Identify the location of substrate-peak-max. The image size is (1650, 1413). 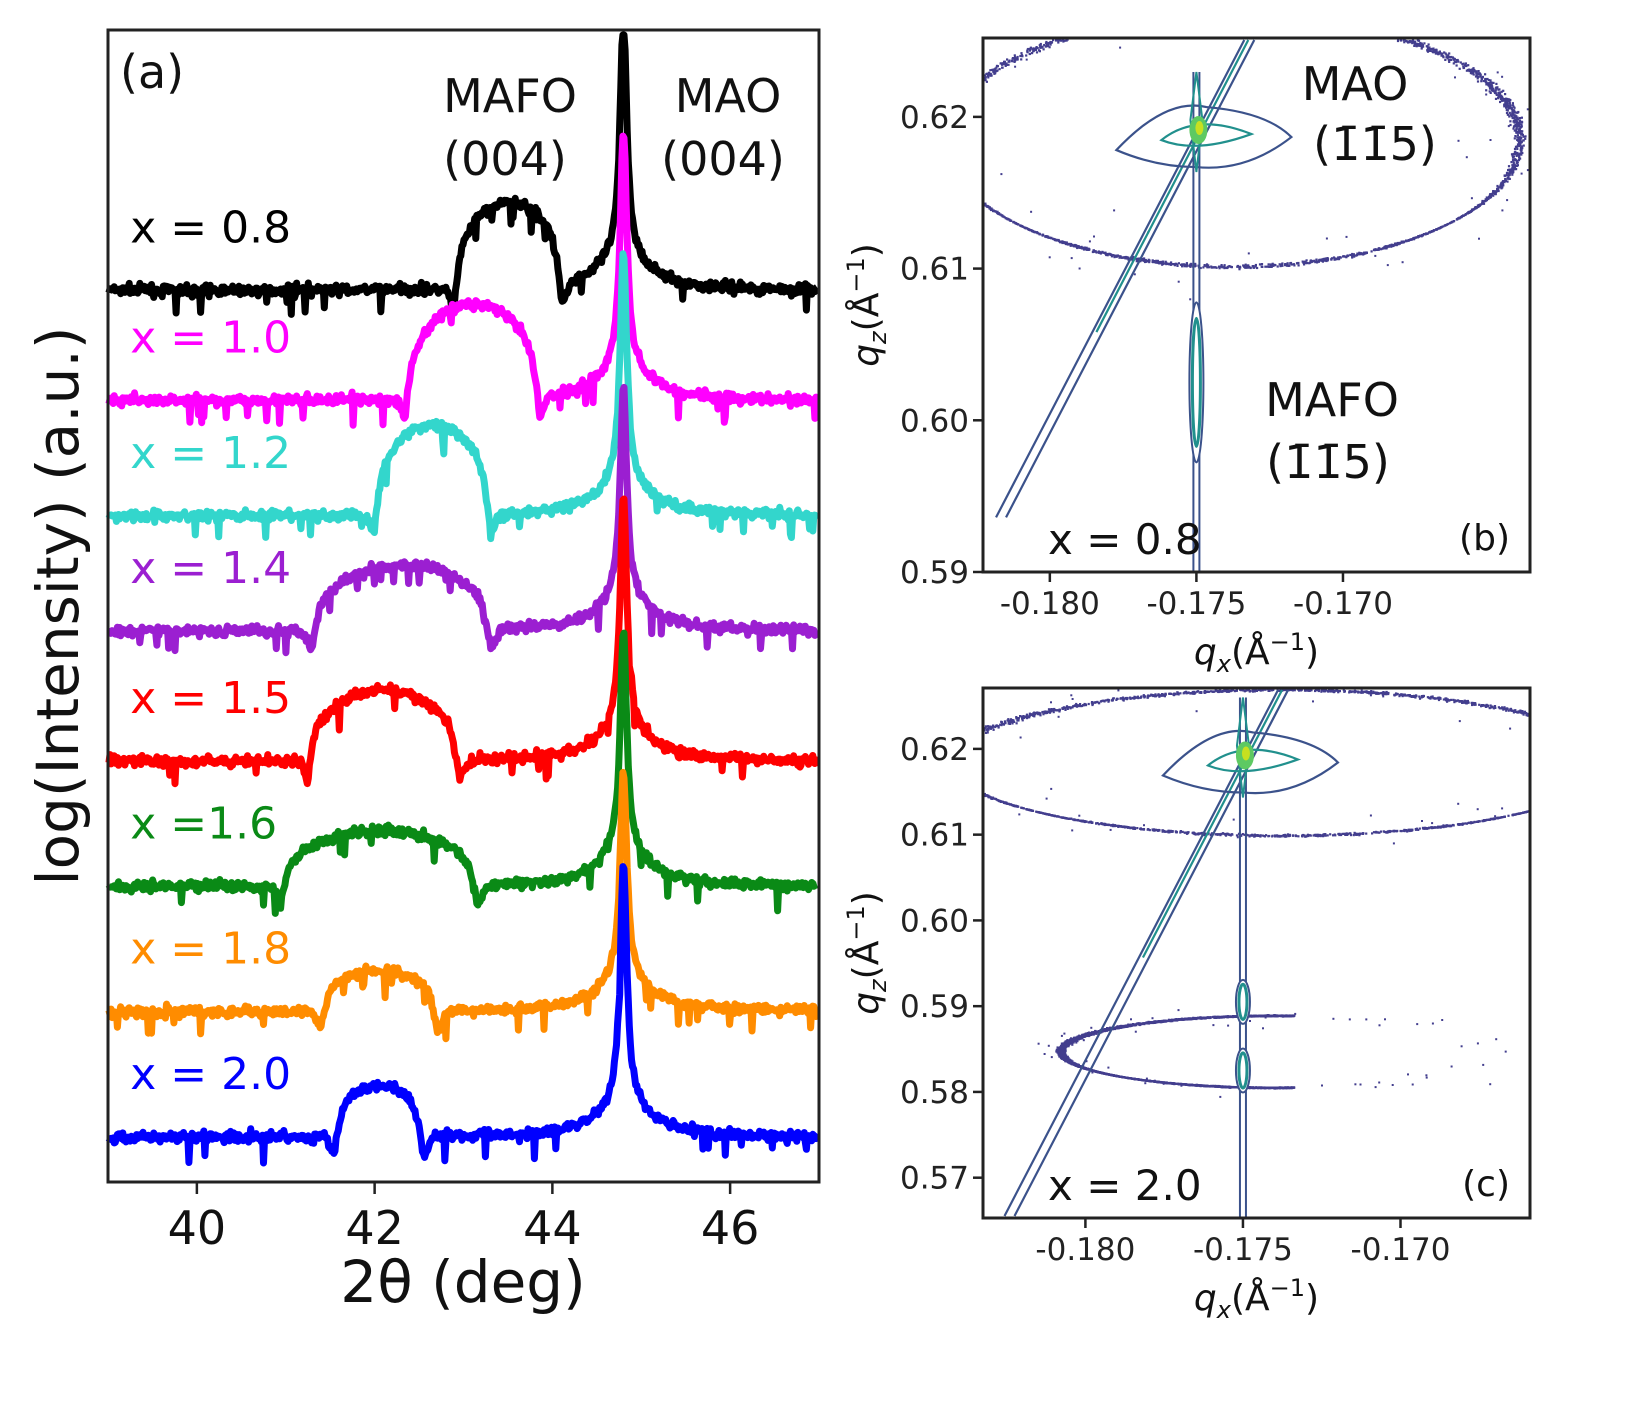
(1199, 128).